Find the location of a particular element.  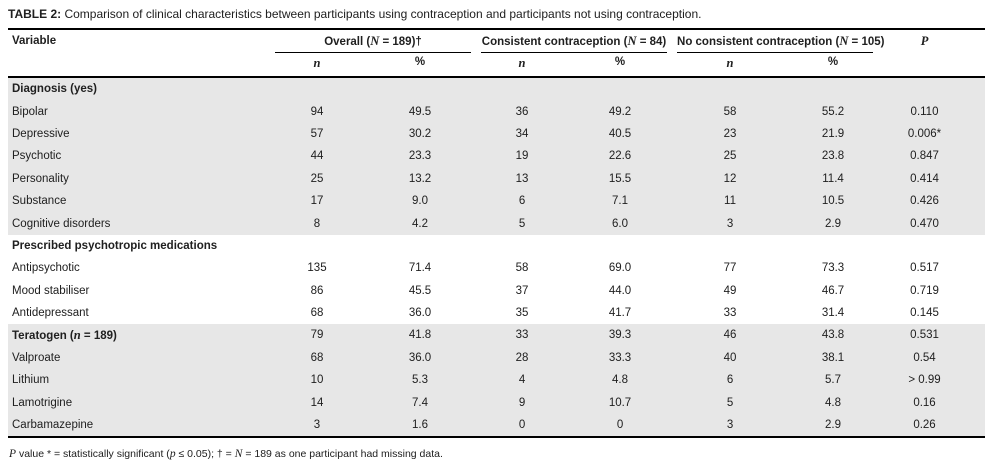

table-row: Substance 17 9.0 6 7.1 11 10.5 0.426 is located at coordinates (497, 201).